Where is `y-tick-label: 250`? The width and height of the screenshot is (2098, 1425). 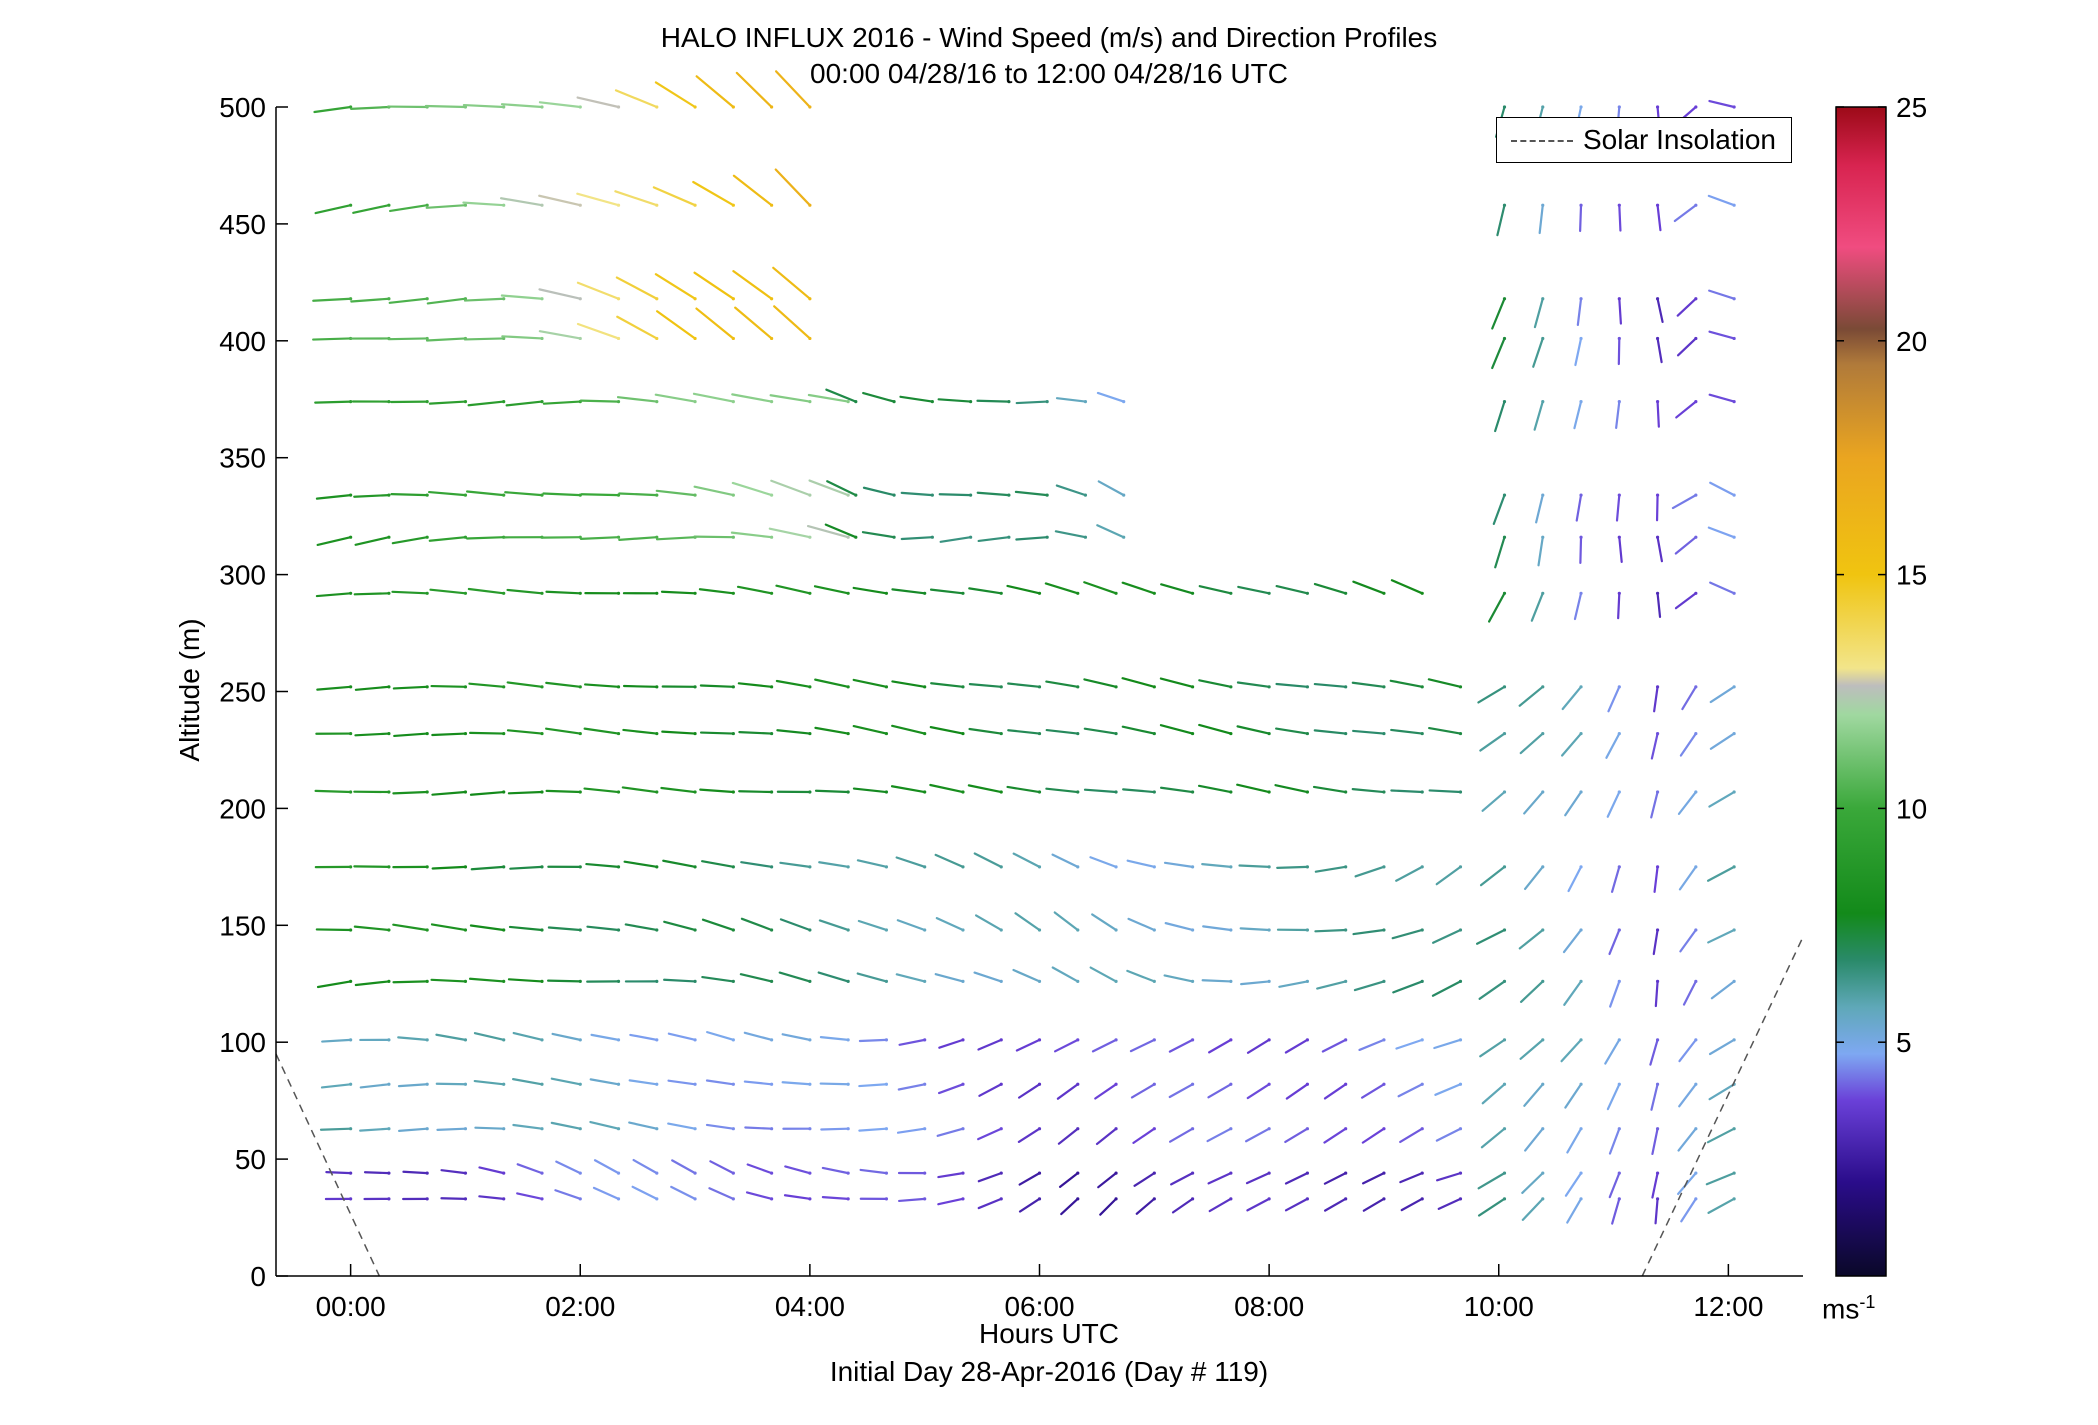 y-tick-label: 250 is located at coordinates (242, 692).